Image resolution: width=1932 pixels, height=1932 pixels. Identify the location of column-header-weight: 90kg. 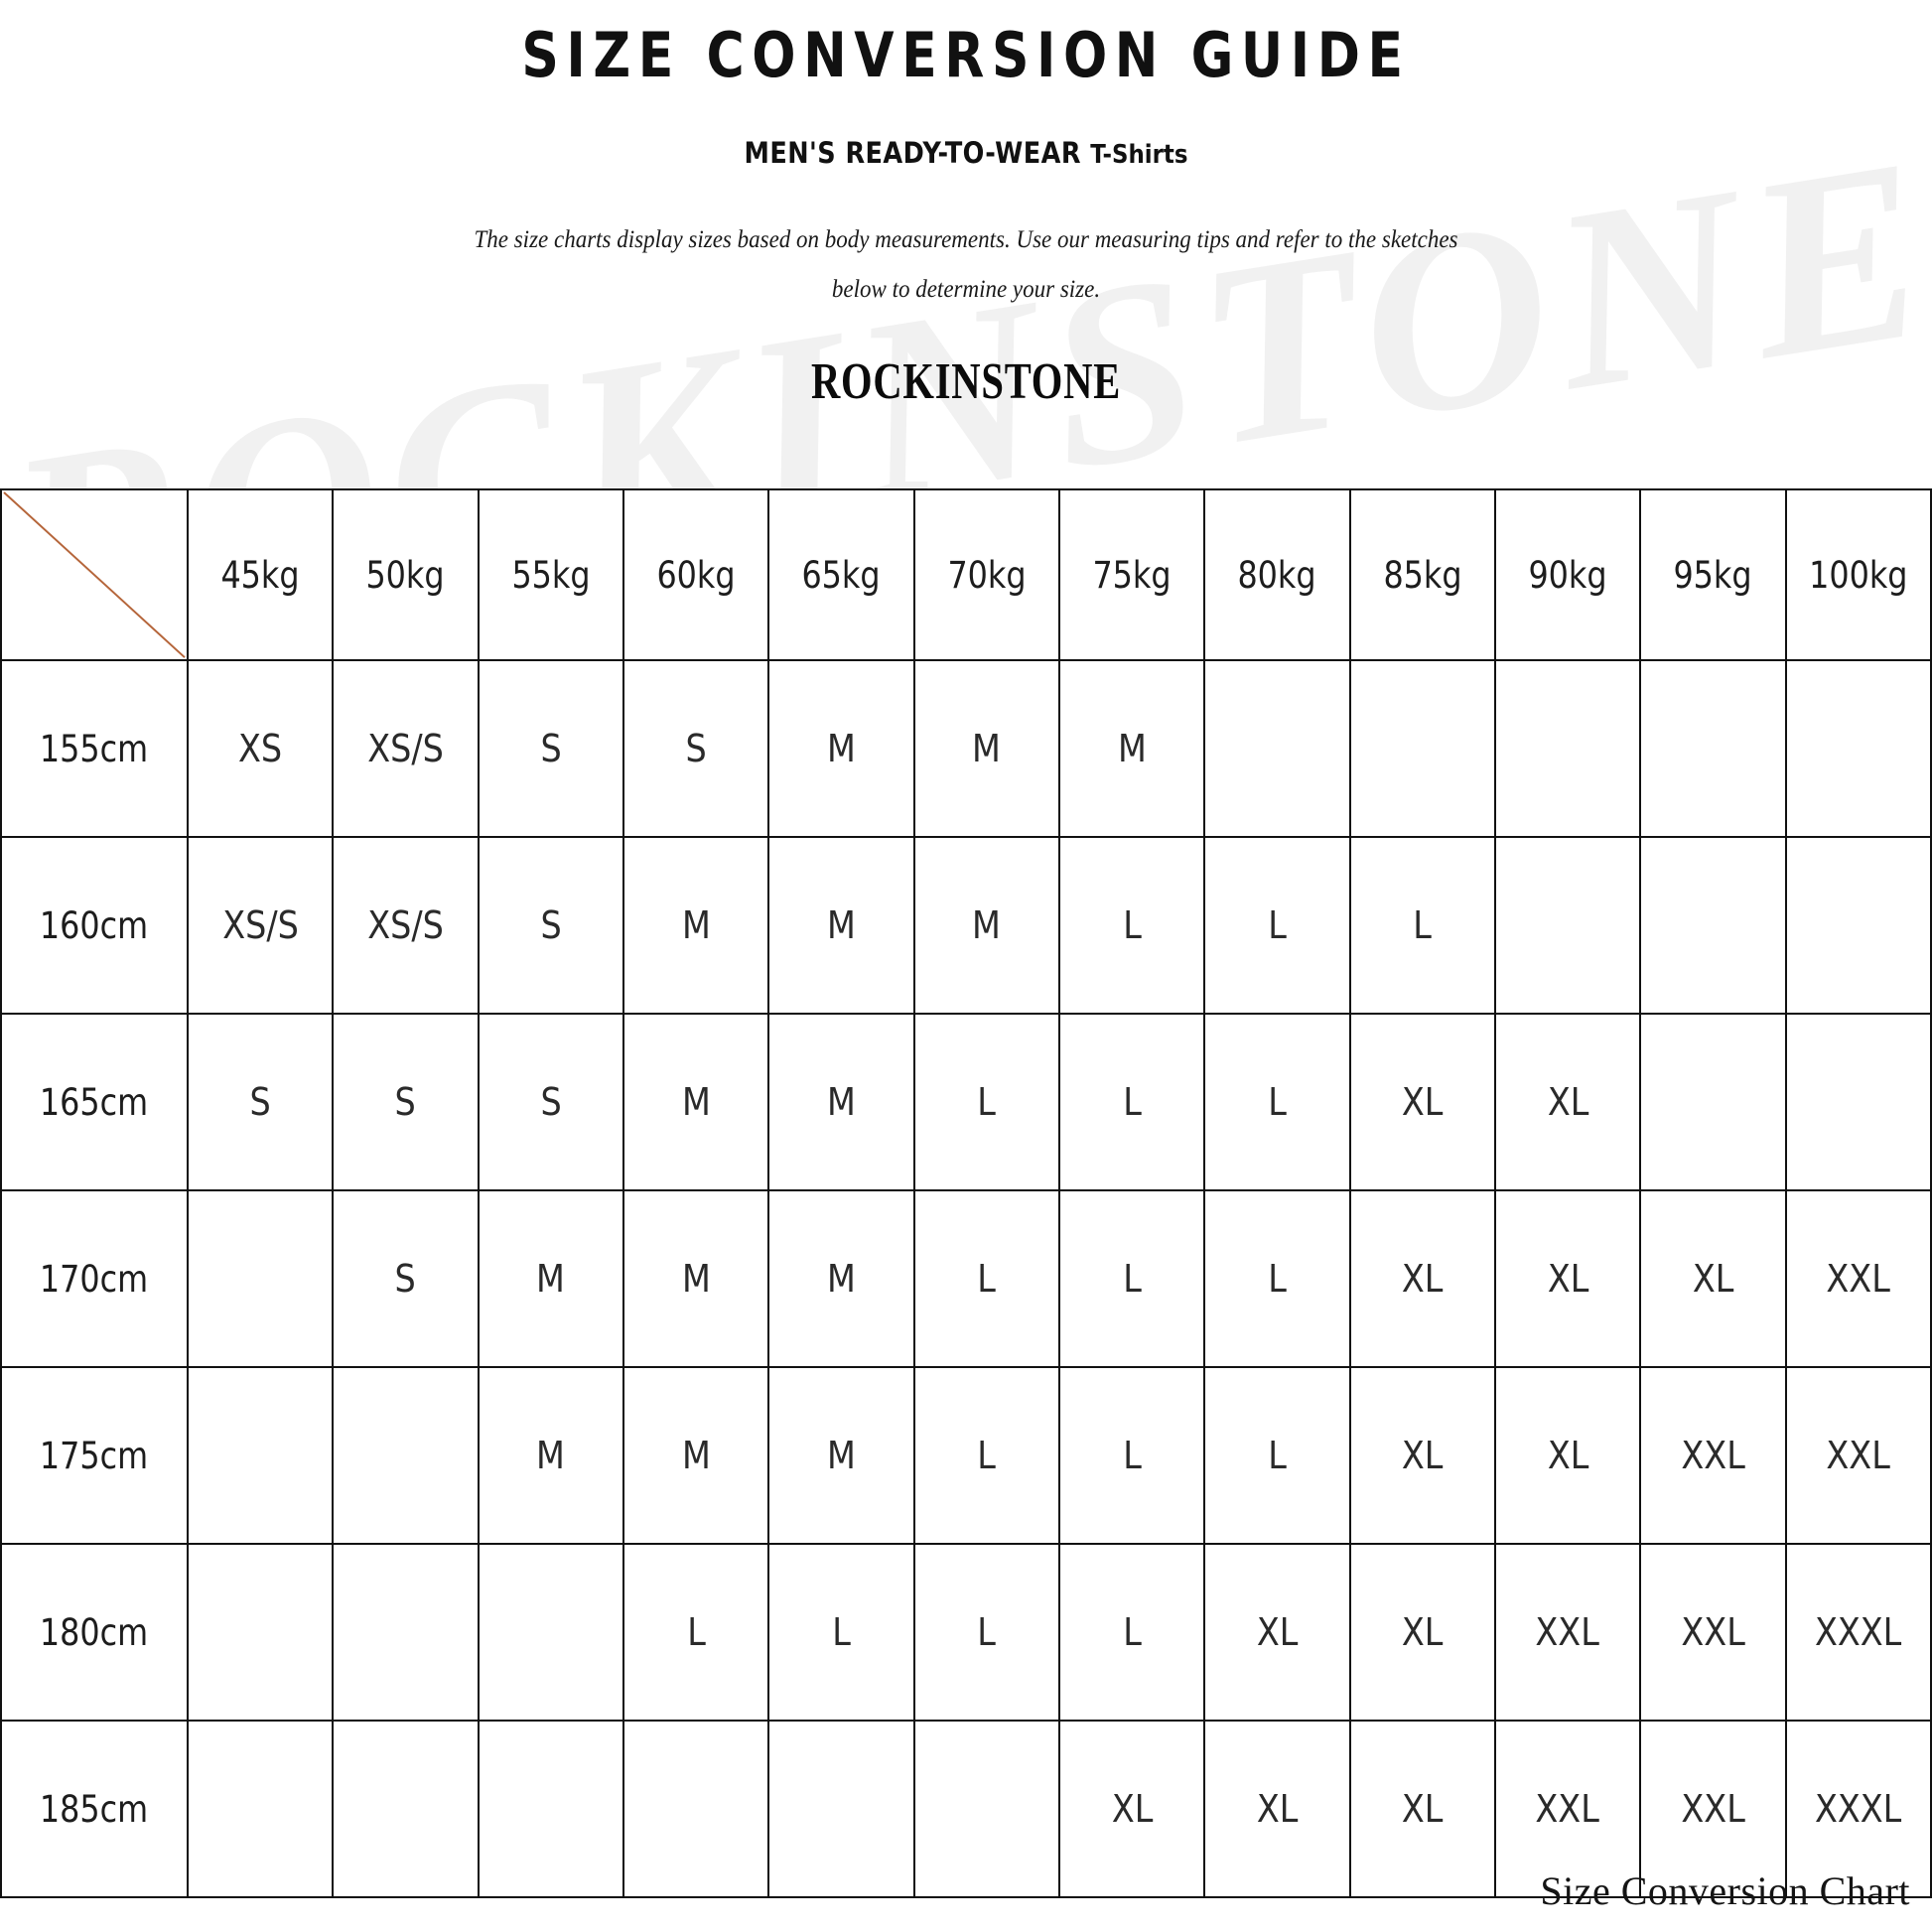
(1568, 574).